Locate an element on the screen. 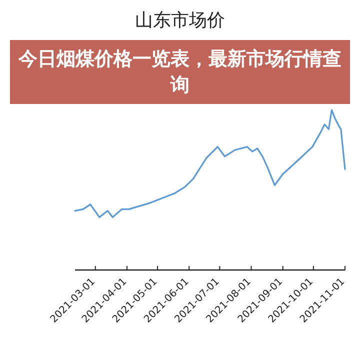 This screenshot has height=360, width=360. chart-title: 山东市场价 is located at coordinates (180, 20).